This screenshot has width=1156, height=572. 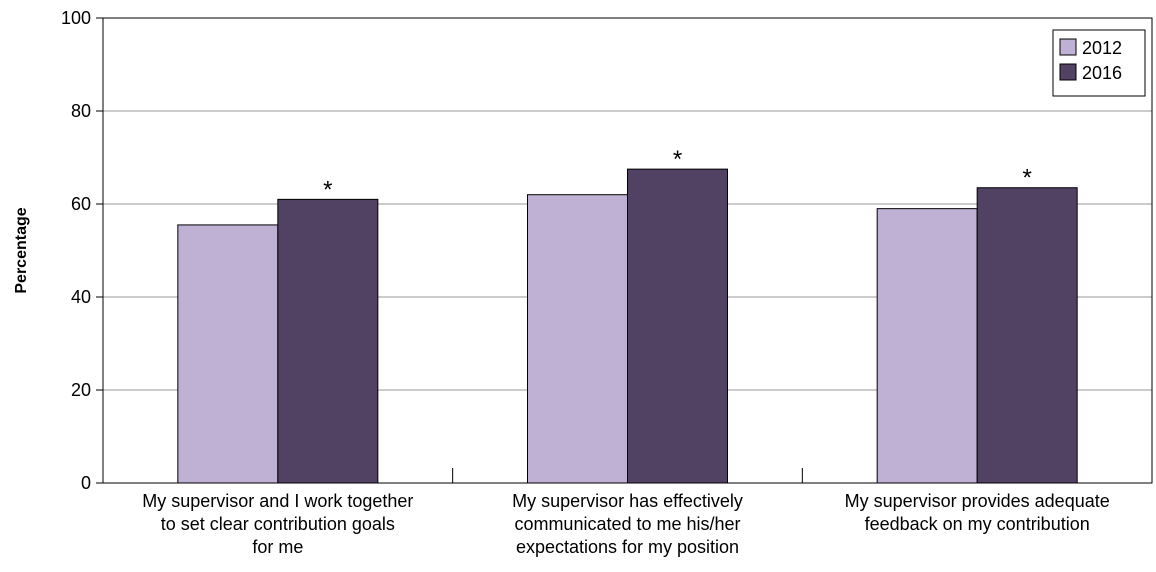 I want to click on legend-label-2012: 2012, so click(x=1102, y=48).